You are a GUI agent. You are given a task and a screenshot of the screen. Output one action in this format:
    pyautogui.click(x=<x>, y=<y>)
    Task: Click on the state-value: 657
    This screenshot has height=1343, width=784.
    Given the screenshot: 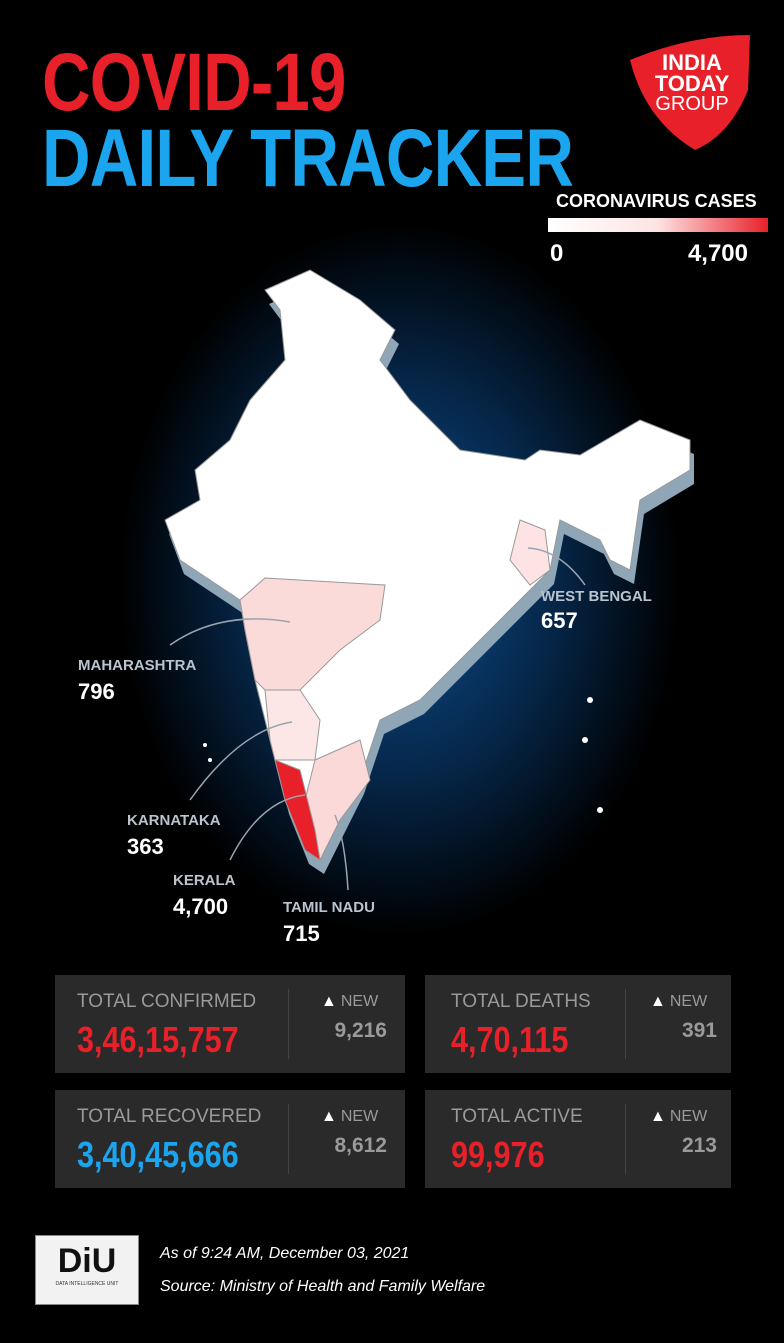 What is the action you would take?
    pyautogui.click(x=559, y=620)
    